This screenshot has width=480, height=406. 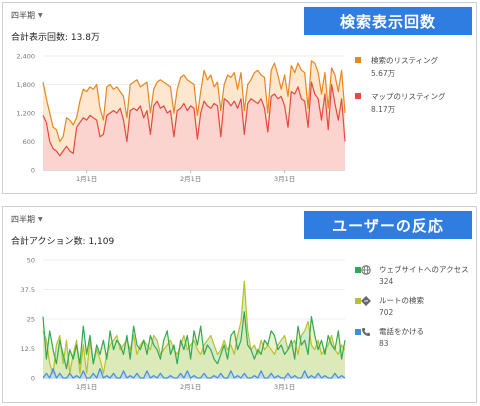 I want to click on y-tick-label: 37.5, so click(x=28, y=290).